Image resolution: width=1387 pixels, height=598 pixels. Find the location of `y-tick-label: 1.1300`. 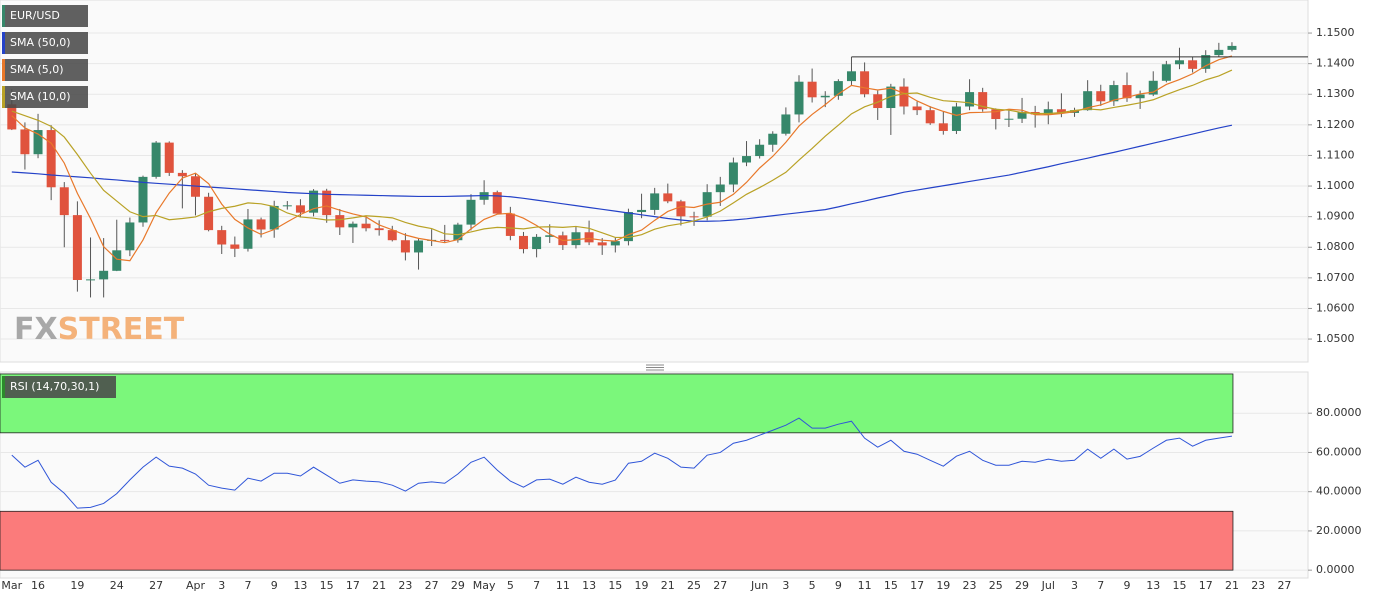

y-tick-label: 1.1300 is located at coordinates (1335, 93).